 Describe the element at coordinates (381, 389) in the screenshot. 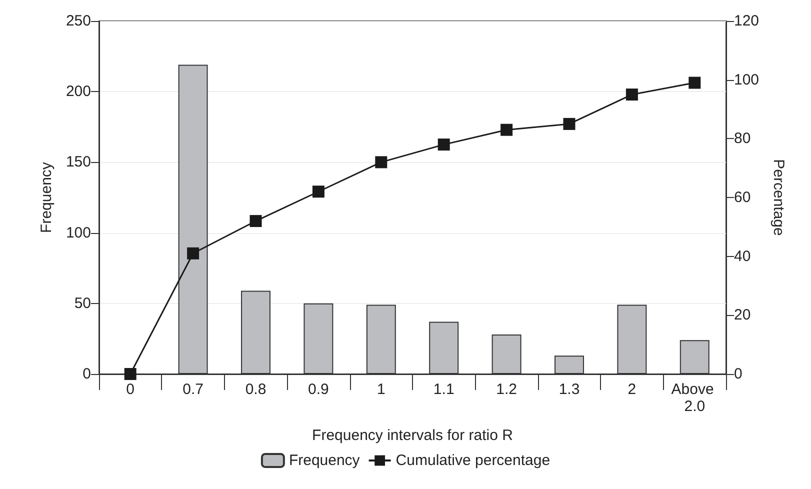

I see `x-tick-label: 1` at that location.